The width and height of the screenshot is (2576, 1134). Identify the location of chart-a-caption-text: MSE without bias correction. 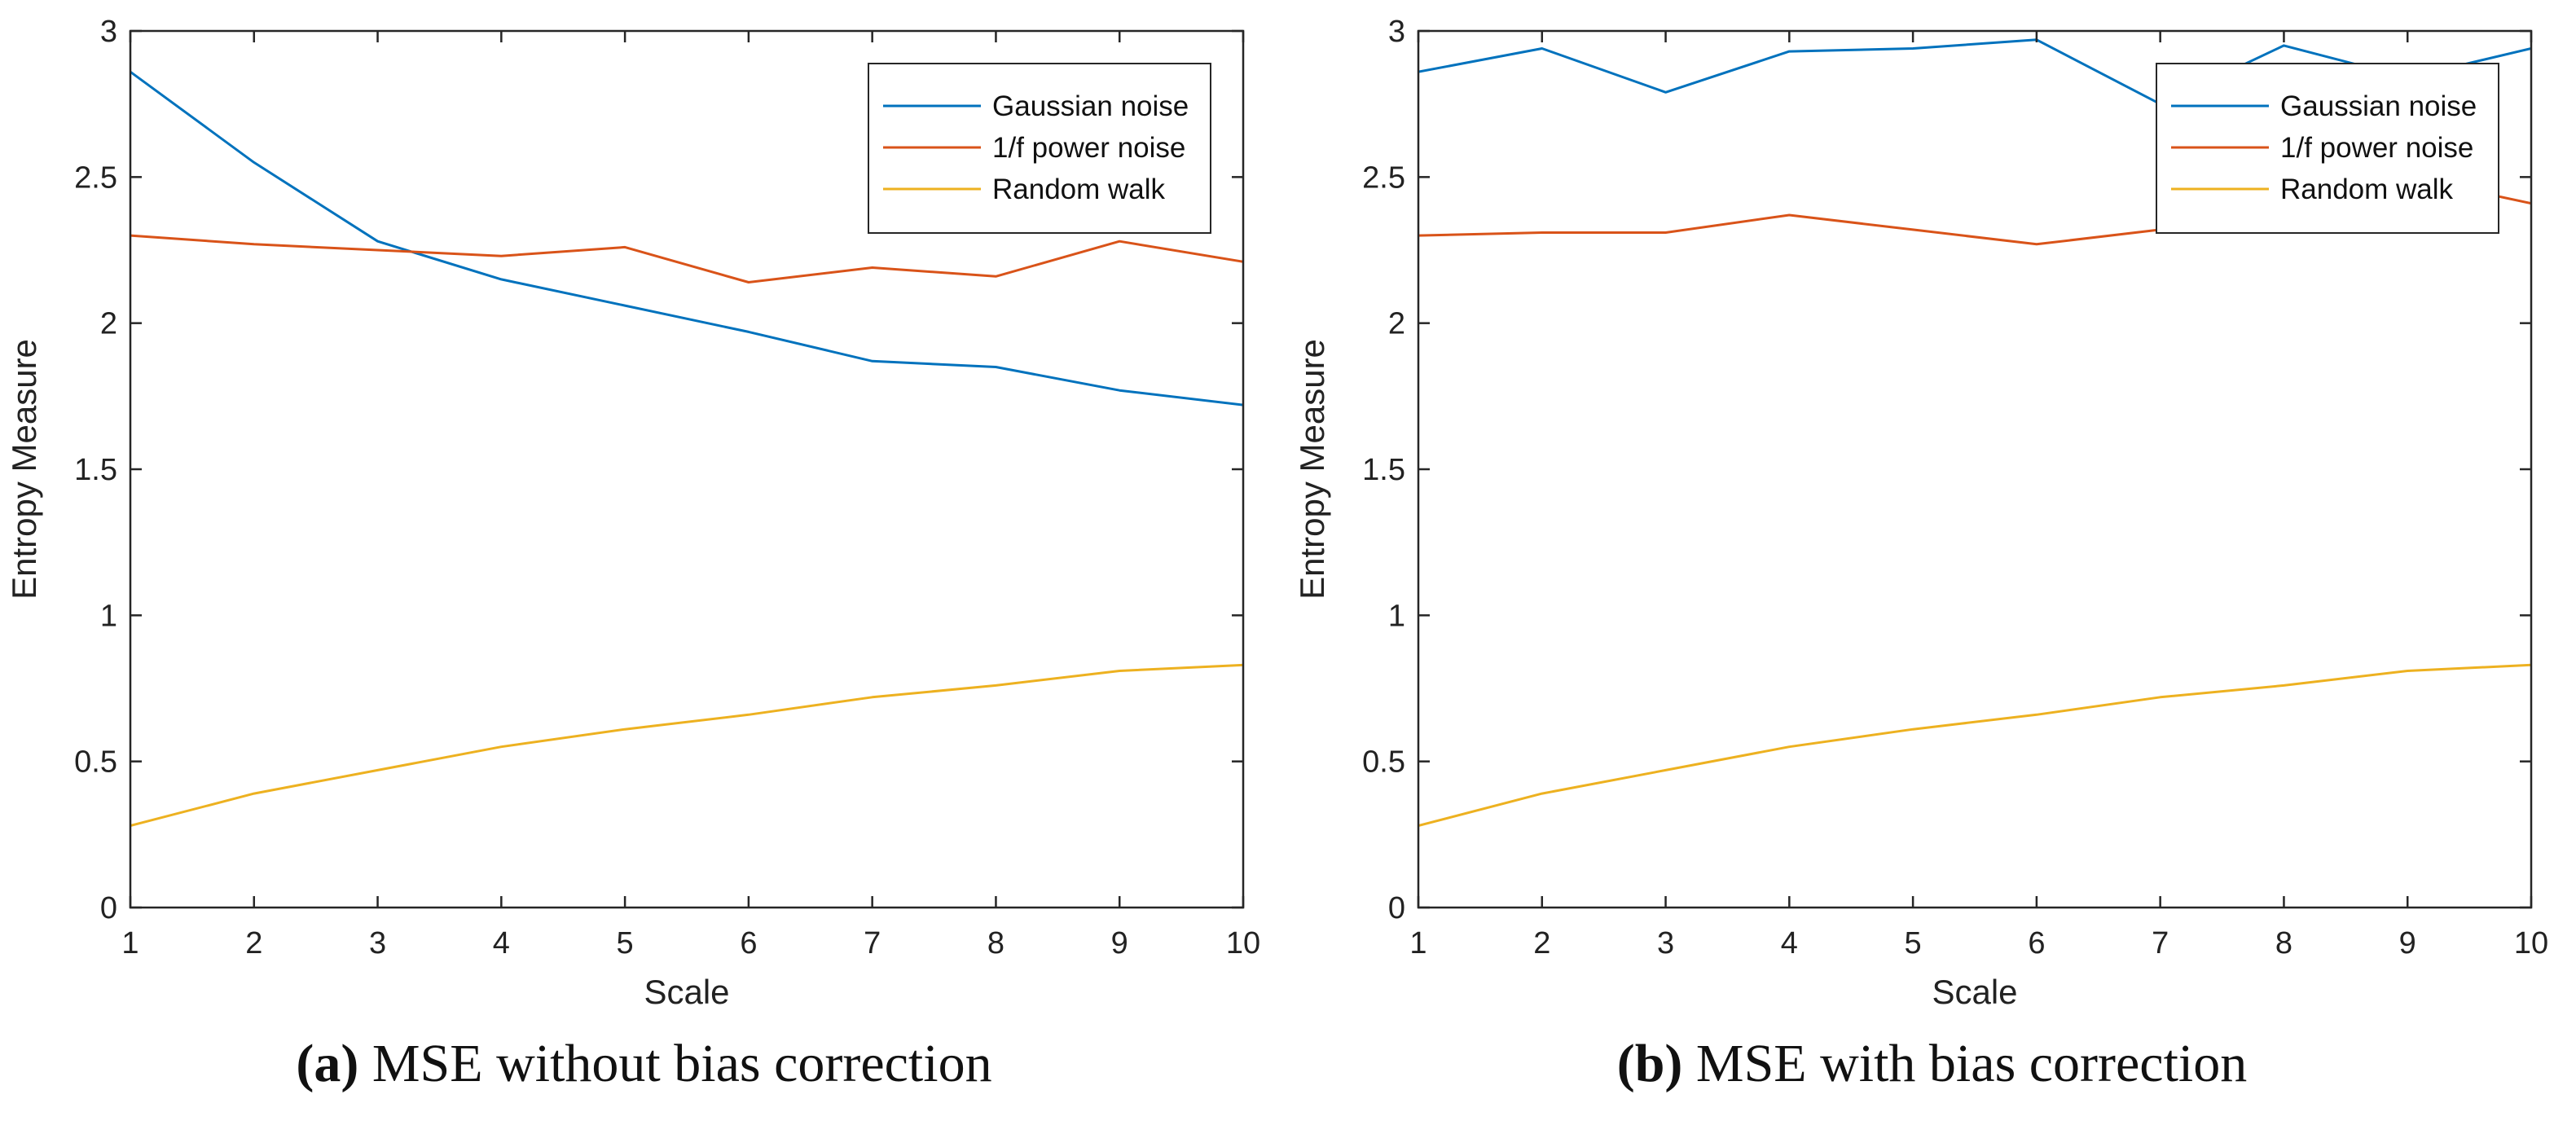
(681, 1063).